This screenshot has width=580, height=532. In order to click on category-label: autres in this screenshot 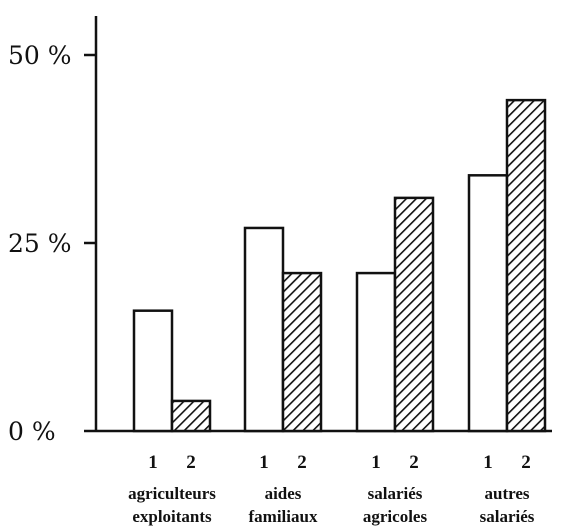, I will do `click(506, 493)`.